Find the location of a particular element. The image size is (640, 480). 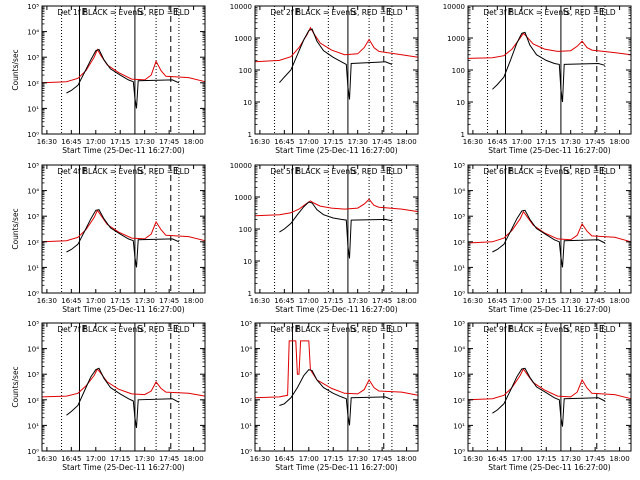

chart-title: Det 6f BLACK = Events, RED = LLD is located at coordinates (549, 171).